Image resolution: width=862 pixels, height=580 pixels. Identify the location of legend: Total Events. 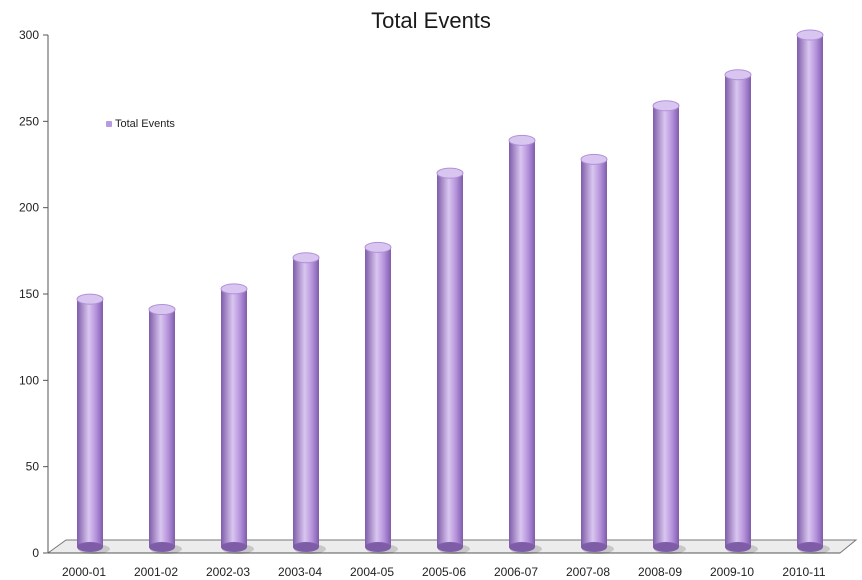
(140, 124).